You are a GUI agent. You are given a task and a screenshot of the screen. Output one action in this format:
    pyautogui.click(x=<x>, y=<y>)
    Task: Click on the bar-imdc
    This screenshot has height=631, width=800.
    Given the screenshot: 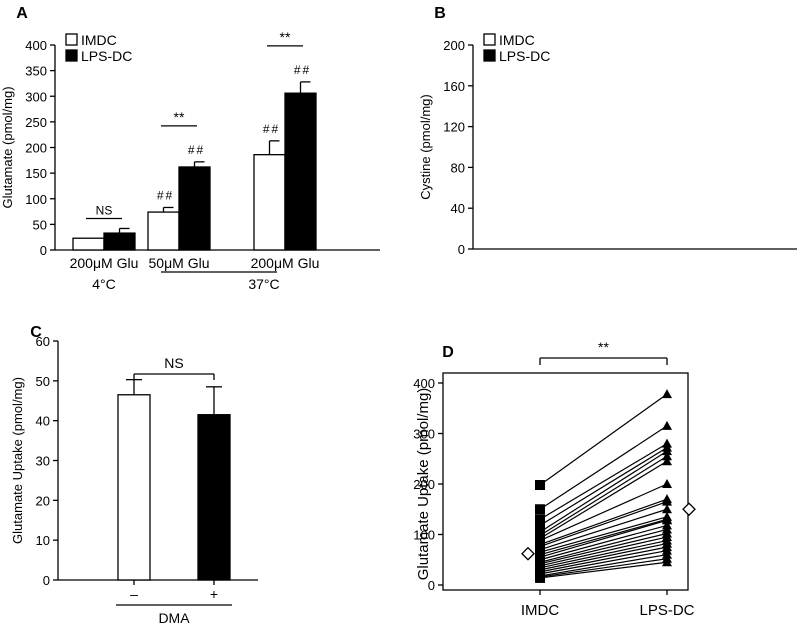 What is the action you would take?
    pyautogui.click(x=88, y=244)
    